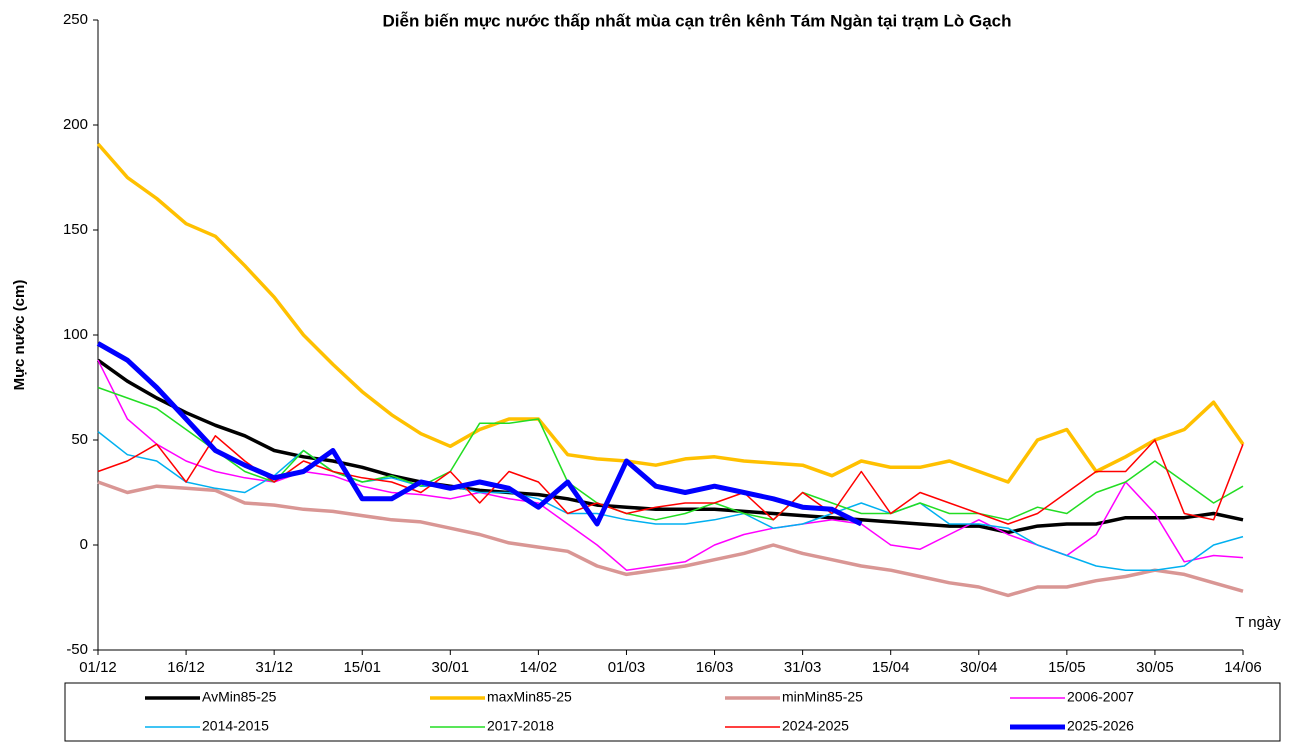  I want to click on x-tick-label: 14/02, so click(539, 667).